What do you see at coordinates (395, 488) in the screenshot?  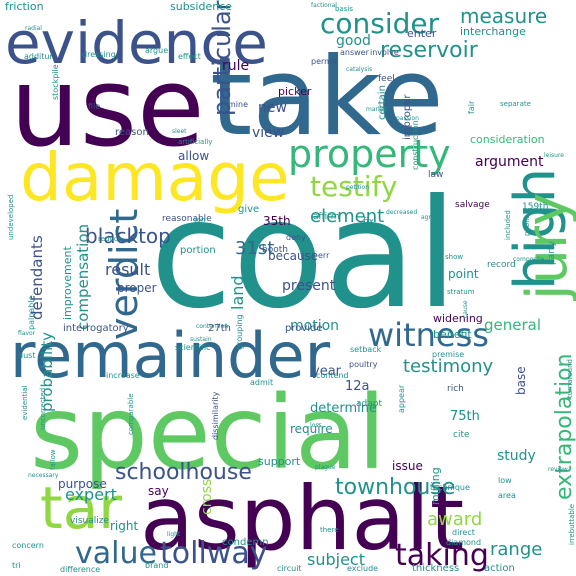 I see `word-townhouse: townhouse` at bounding box center [395, 488].